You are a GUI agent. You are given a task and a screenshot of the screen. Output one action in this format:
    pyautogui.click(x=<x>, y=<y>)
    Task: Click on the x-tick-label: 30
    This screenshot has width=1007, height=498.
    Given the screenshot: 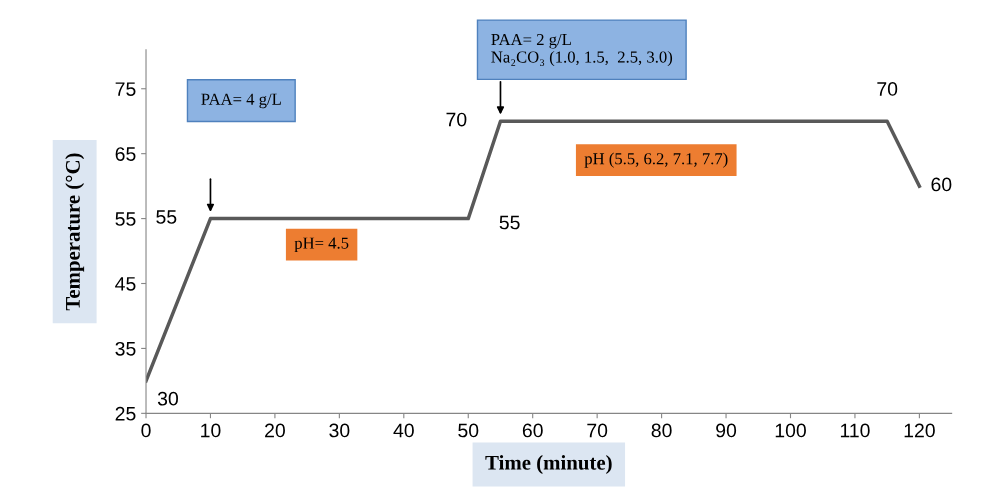 What is the action you would take?
    pyautogui.click(x=339, y=430)
    